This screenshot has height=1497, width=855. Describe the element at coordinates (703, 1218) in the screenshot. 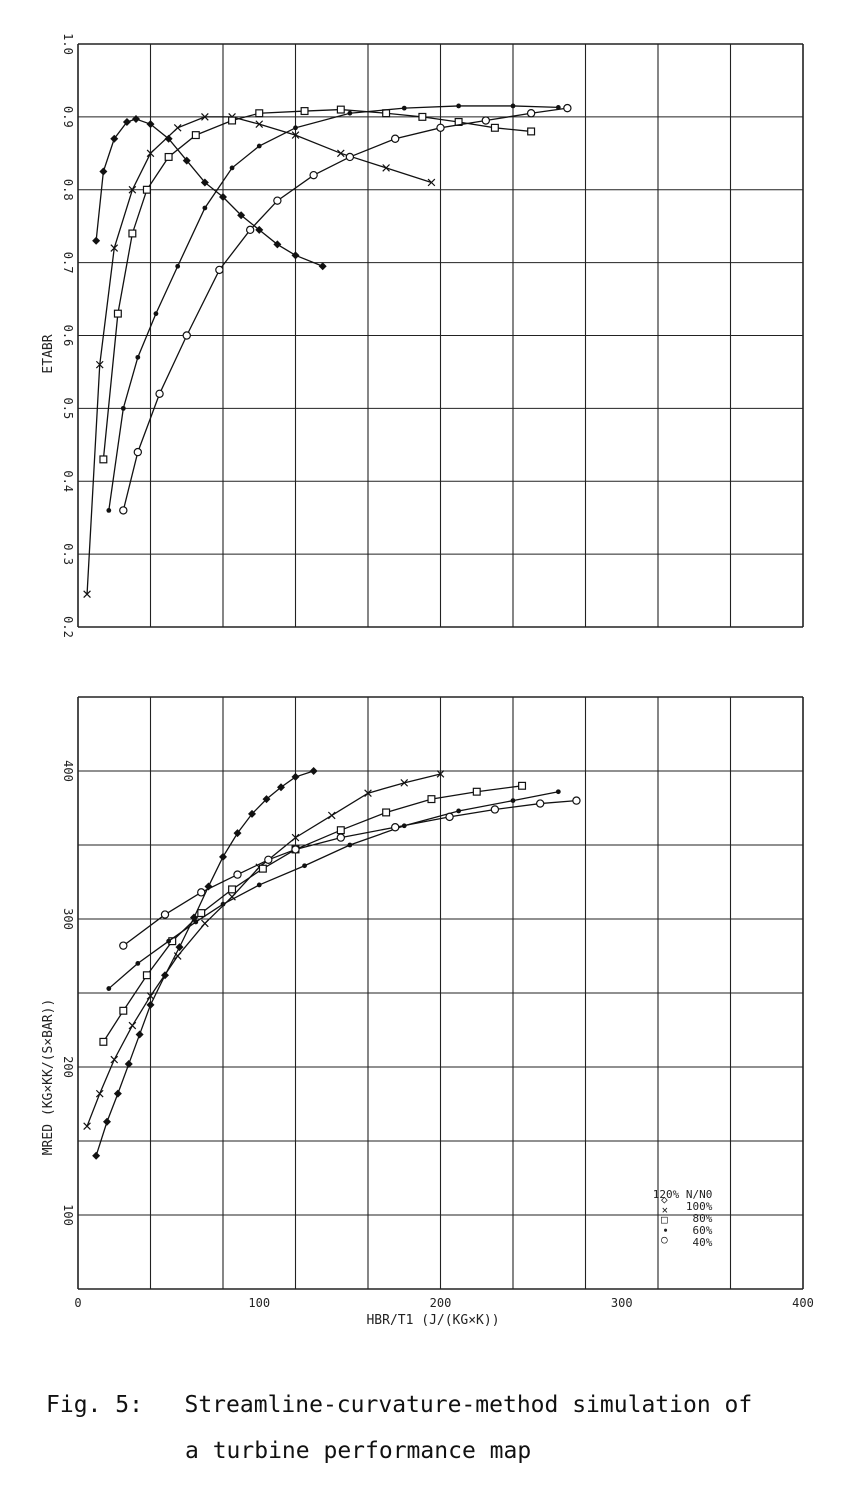

I see `legend-label: 80%` at that location.